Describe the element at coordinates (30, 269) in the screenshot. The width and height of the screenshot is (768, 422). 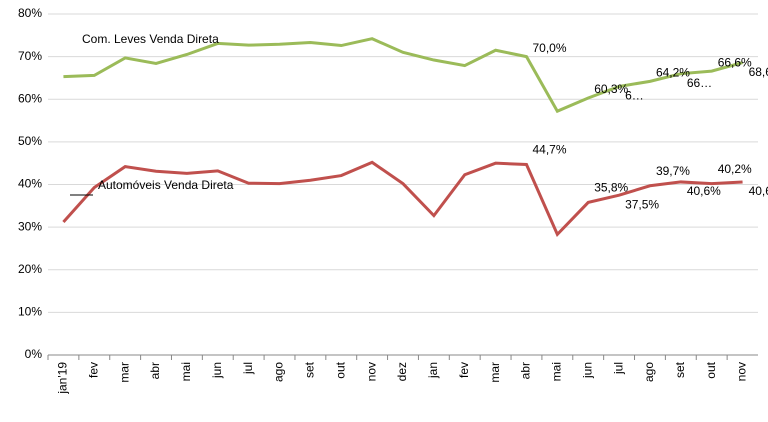
I see `y-tick-label: 20%` at that location.